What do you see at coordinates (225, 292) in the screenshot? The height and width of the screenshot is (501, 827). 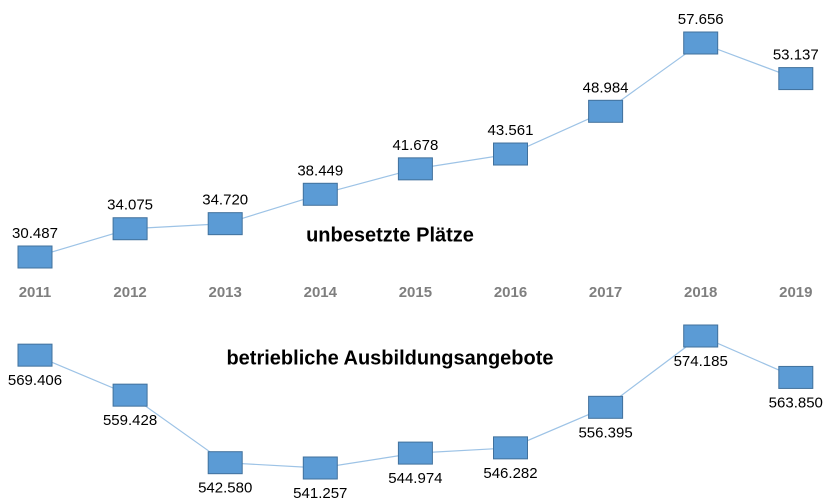 I see `x-tick-label: 2013` at bounding box center [225, 292].